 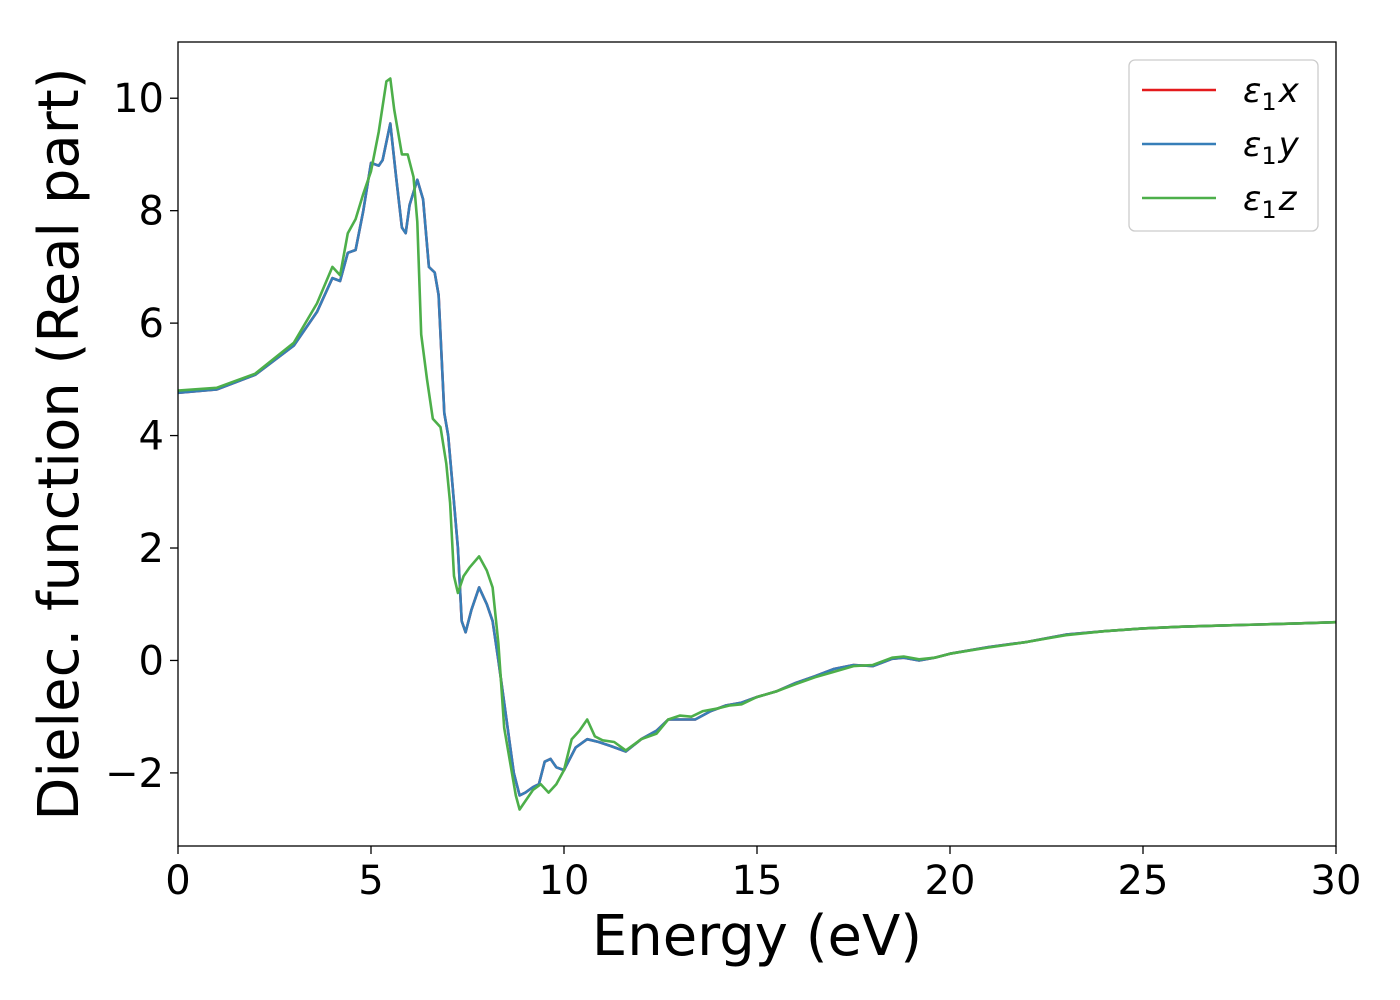 I want to click on y-tick-label: 0, so click(x=151, y=661).